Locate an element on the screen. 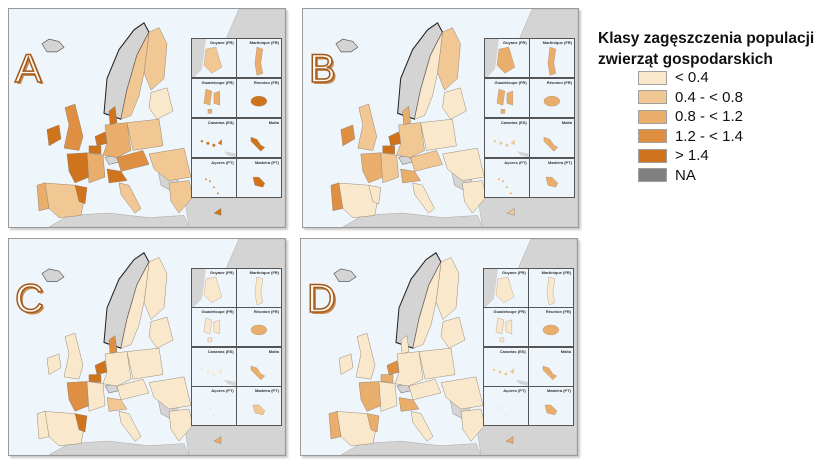 The image size is (820, 461). legend-item: 0.8 - < 1.2 is located at coordinates (728, 117).